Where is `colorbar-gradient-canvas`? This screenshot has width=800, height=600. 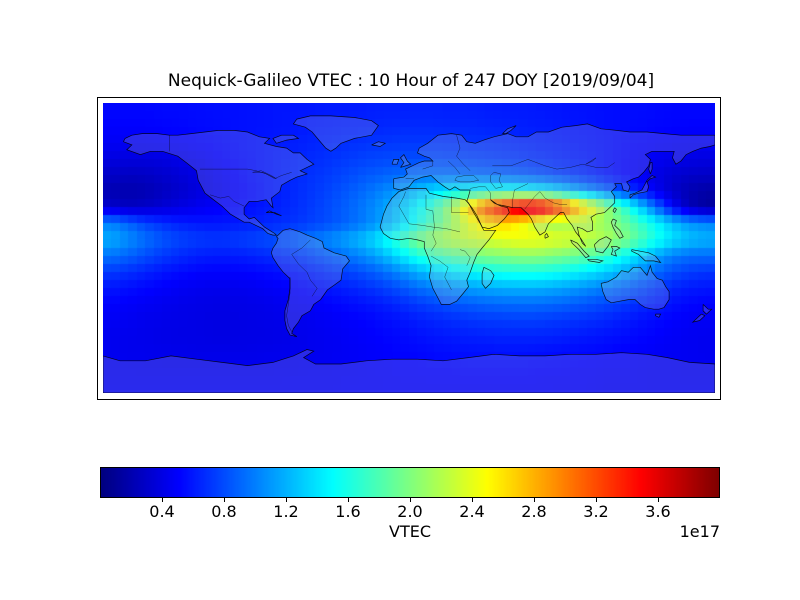 colorbar-gradient-canvas is located at coordinates (410, 482).